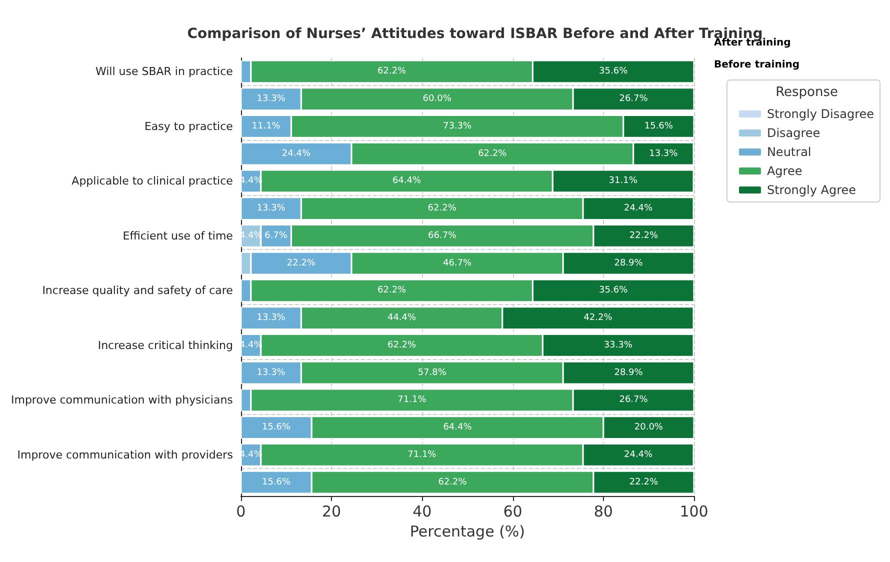 The height and width of the screenshot is (562, 890). Describe the element at coordinates (468, 531) in the screenshot. I see `x-axis-title: Percentage (%)` at that location.